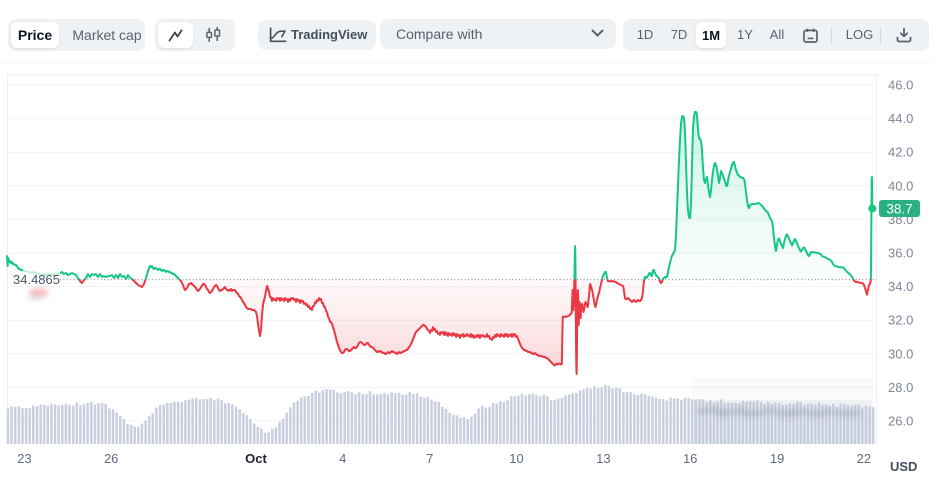  Describe the element at coordinates (603, 458) in the screenshot. I see `svg-text: 13` at that location.